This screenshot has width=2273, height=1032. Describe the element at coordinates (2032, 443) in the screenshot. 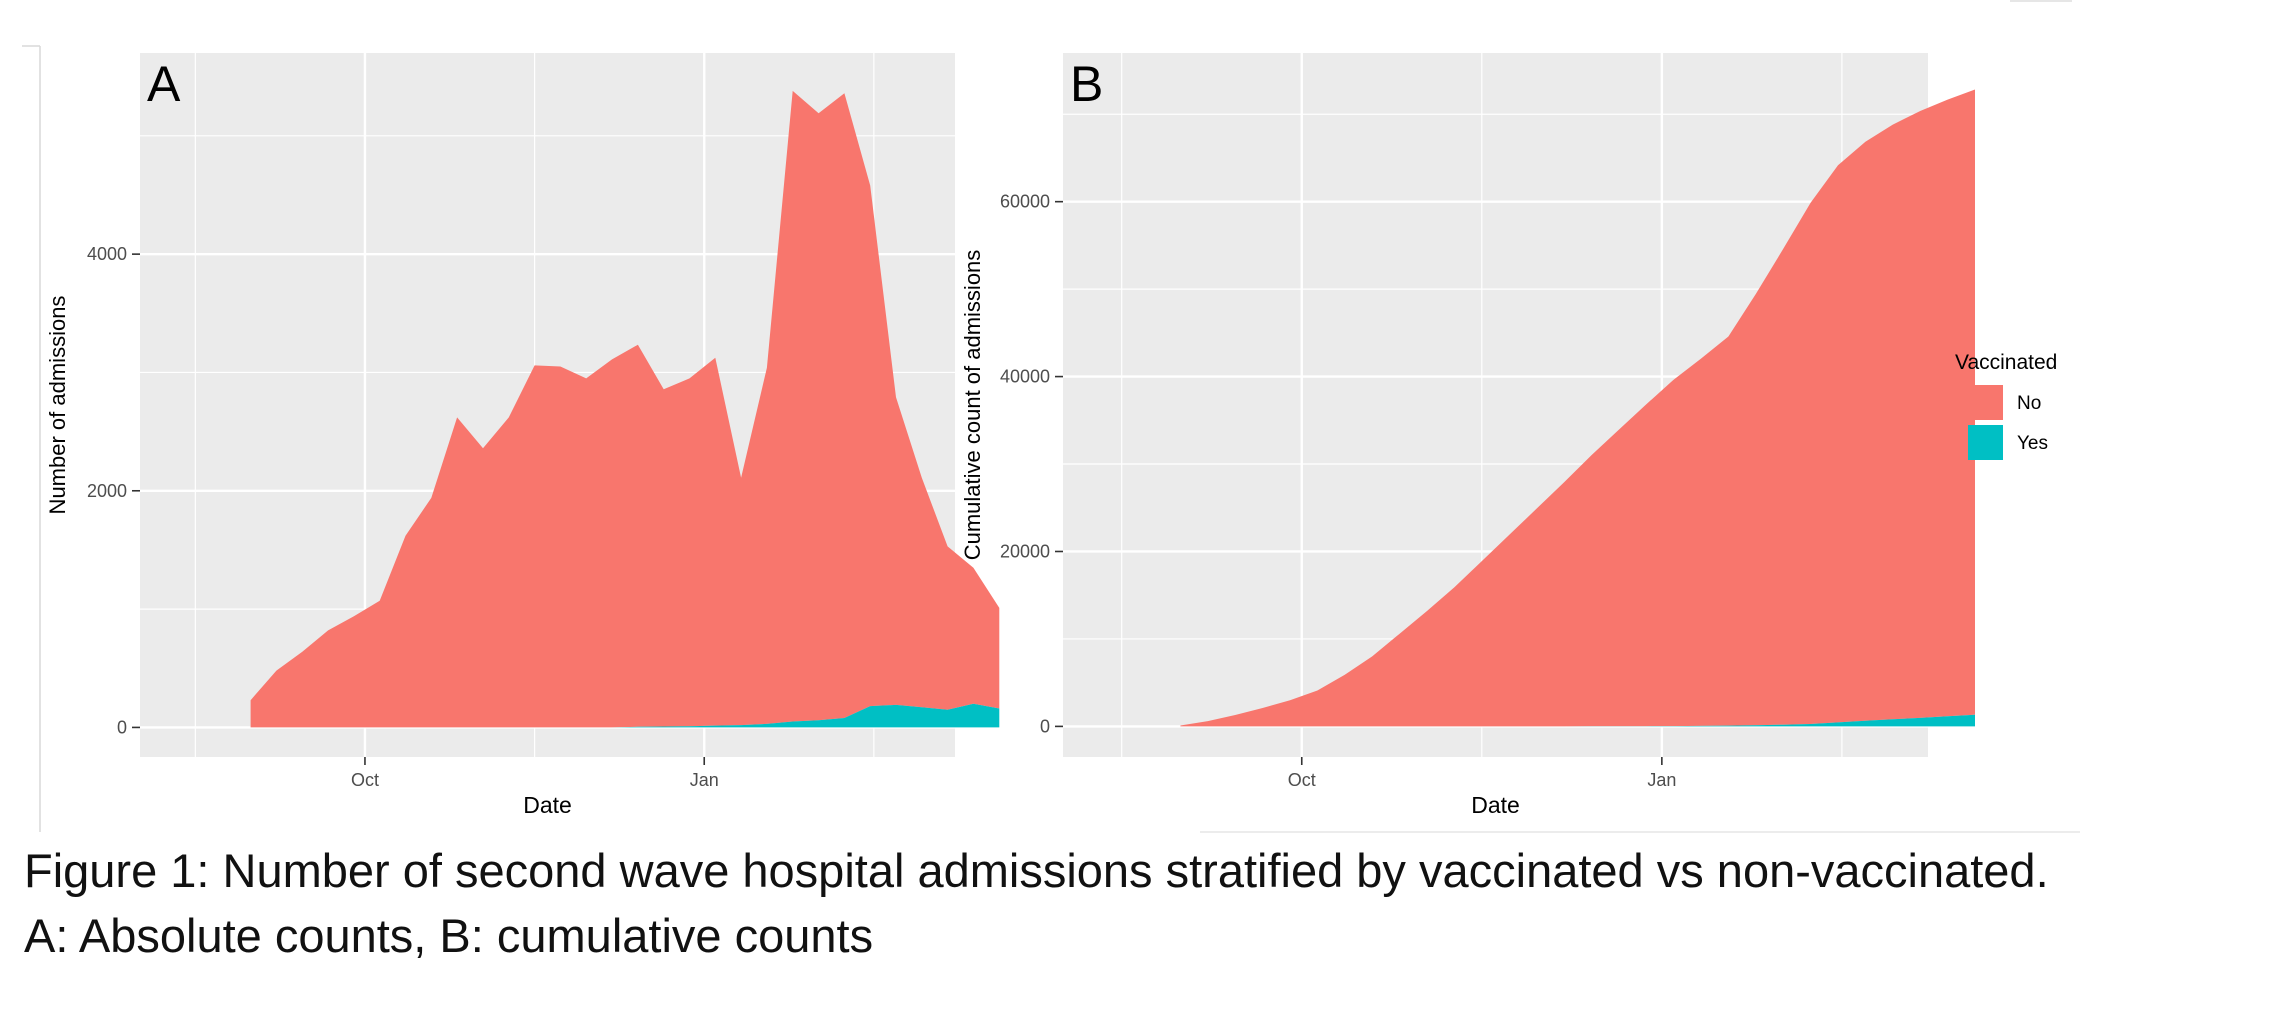

I see `legend-label-yes: Yes` at that location.